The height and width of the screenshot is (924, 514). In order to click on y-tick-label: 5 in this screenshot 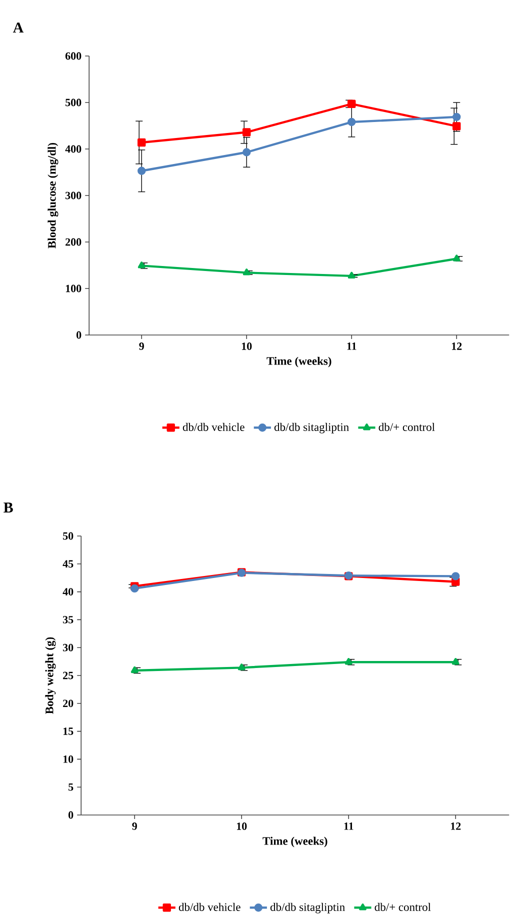, I will do `click(71, 787)`.